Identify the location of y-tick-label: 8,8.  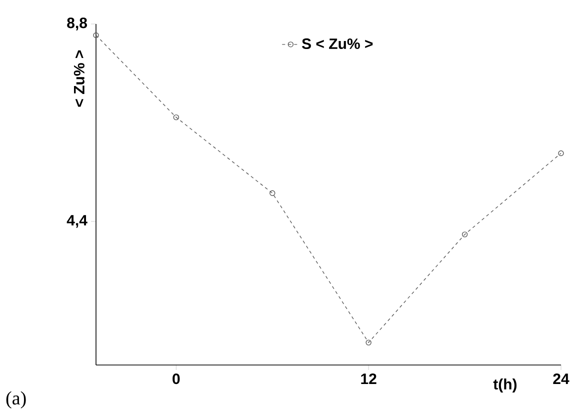
(77, 24).